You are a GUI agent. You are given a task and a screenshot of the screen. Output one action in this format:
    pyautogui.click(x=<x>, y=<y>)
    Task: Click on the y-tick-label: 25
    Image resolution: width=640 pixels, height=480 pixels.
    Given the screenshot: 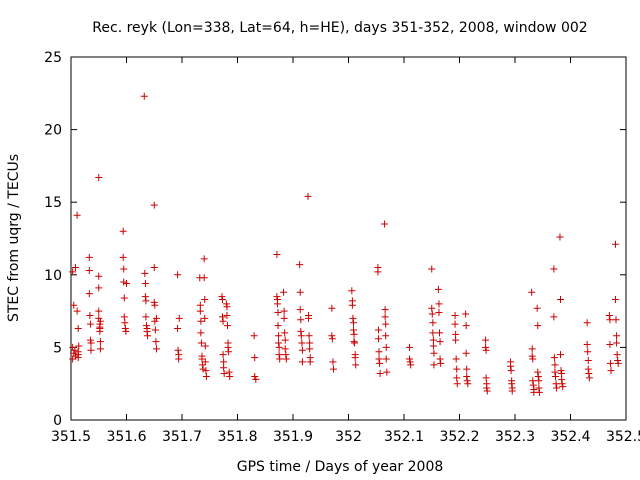 What is the action you would take?
    pyautogui.click(x=53, y=58)
    